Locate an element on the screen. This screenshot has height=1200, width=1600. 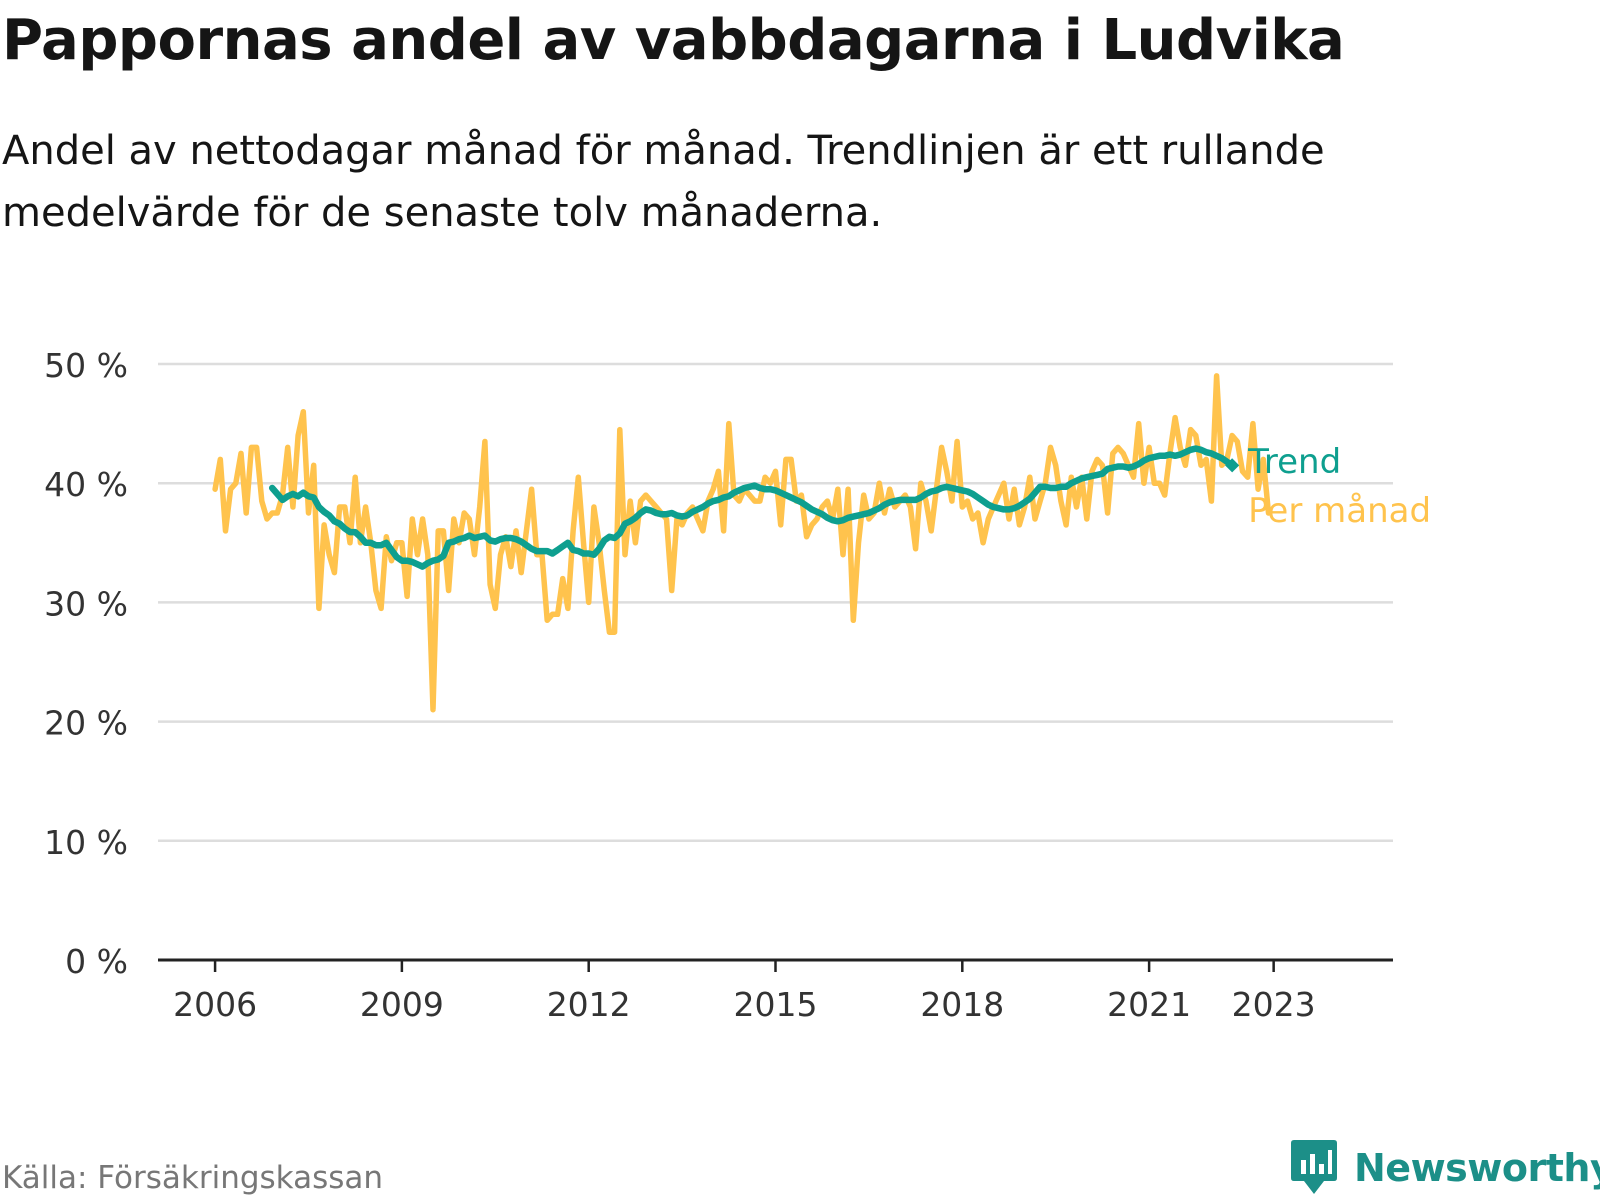
x-tick-label: 2015 is located at coordinates (776, 1004).